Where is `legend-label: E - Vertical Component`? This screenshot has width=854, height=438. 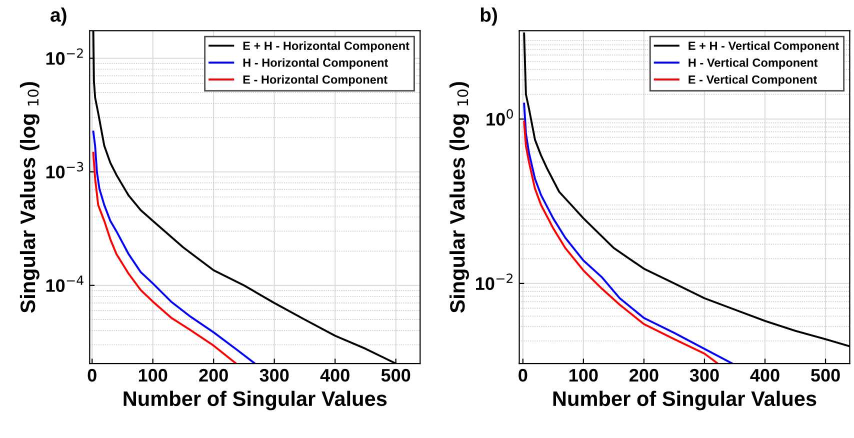 legend-label: E - Vertical Component is located at coordinates (752, 80).